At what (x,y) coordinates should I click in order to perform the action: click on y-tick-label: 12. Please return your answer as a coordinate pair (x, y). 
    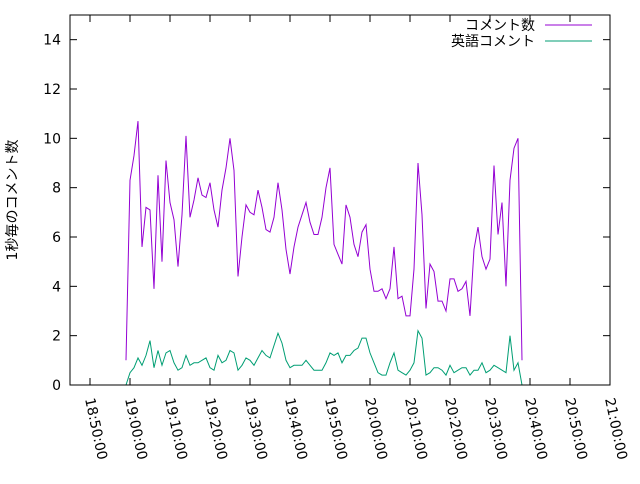
    Looking at the image, I should click on (52, 90).